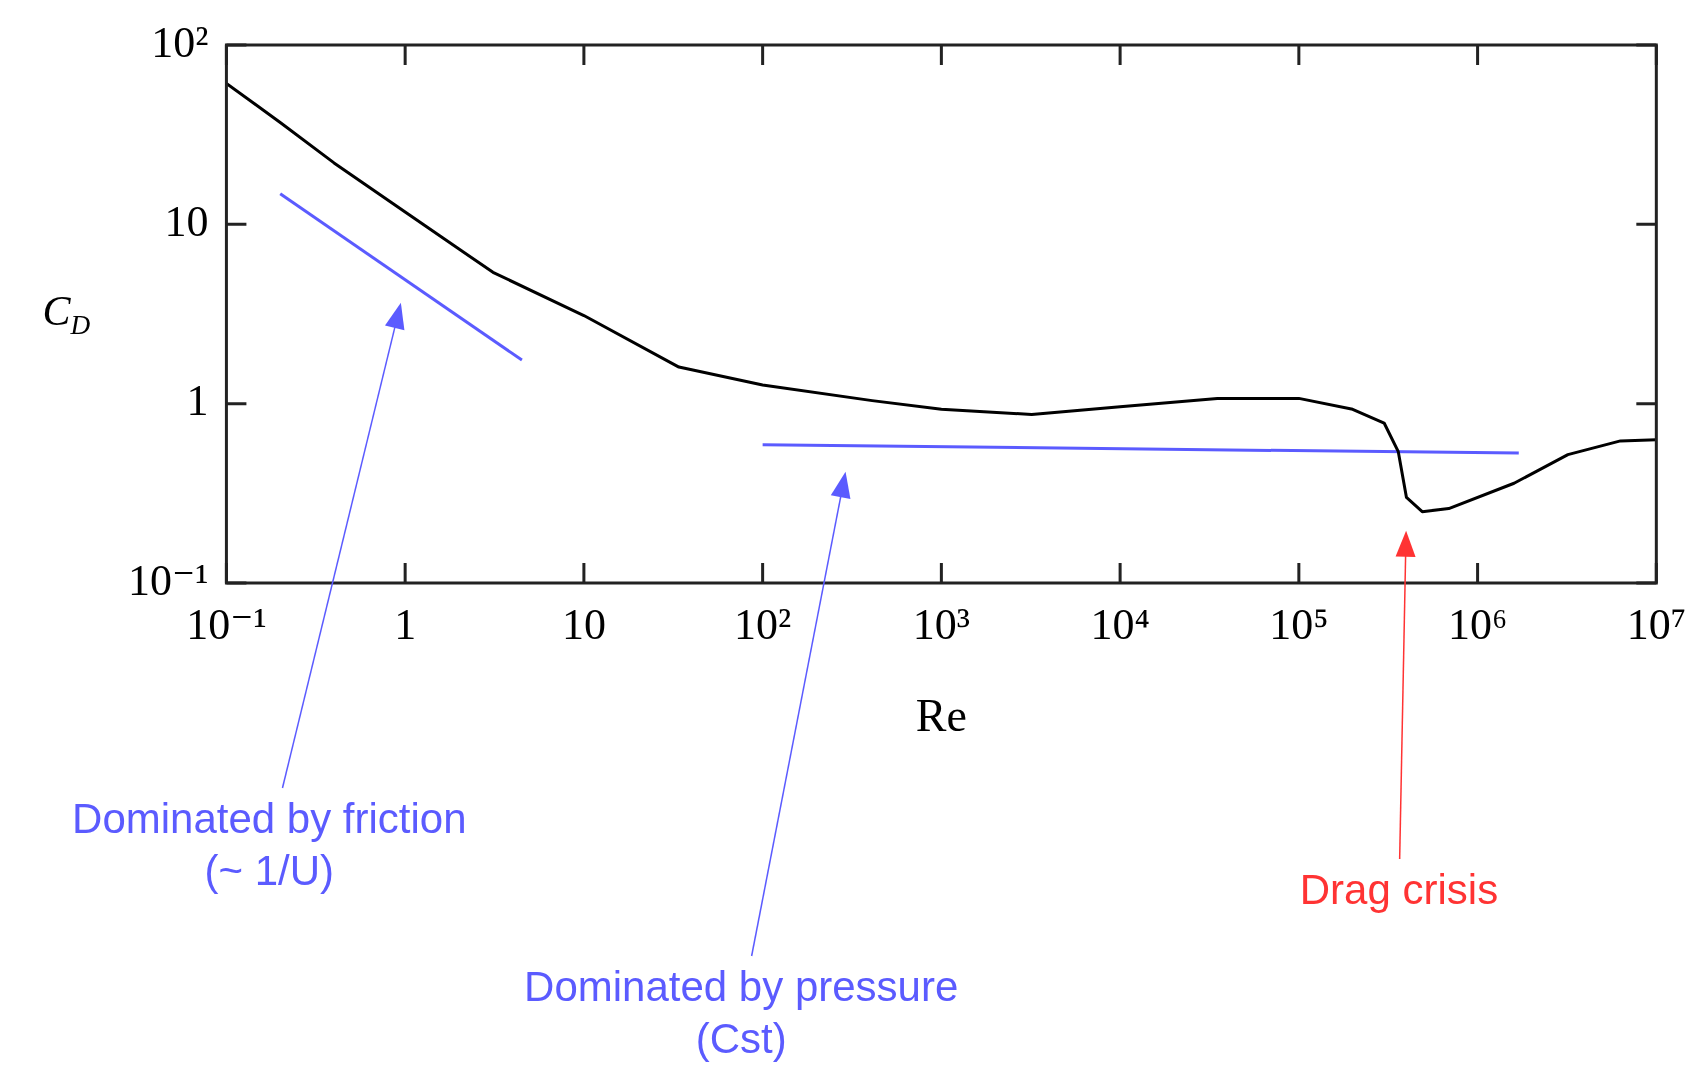 The width and height of the screenshot is (1704, 1071). What do you see at coordinates (197, 401) in the screenshot?
I see `y-tick-label: 1` at bounding box center [197, 401].